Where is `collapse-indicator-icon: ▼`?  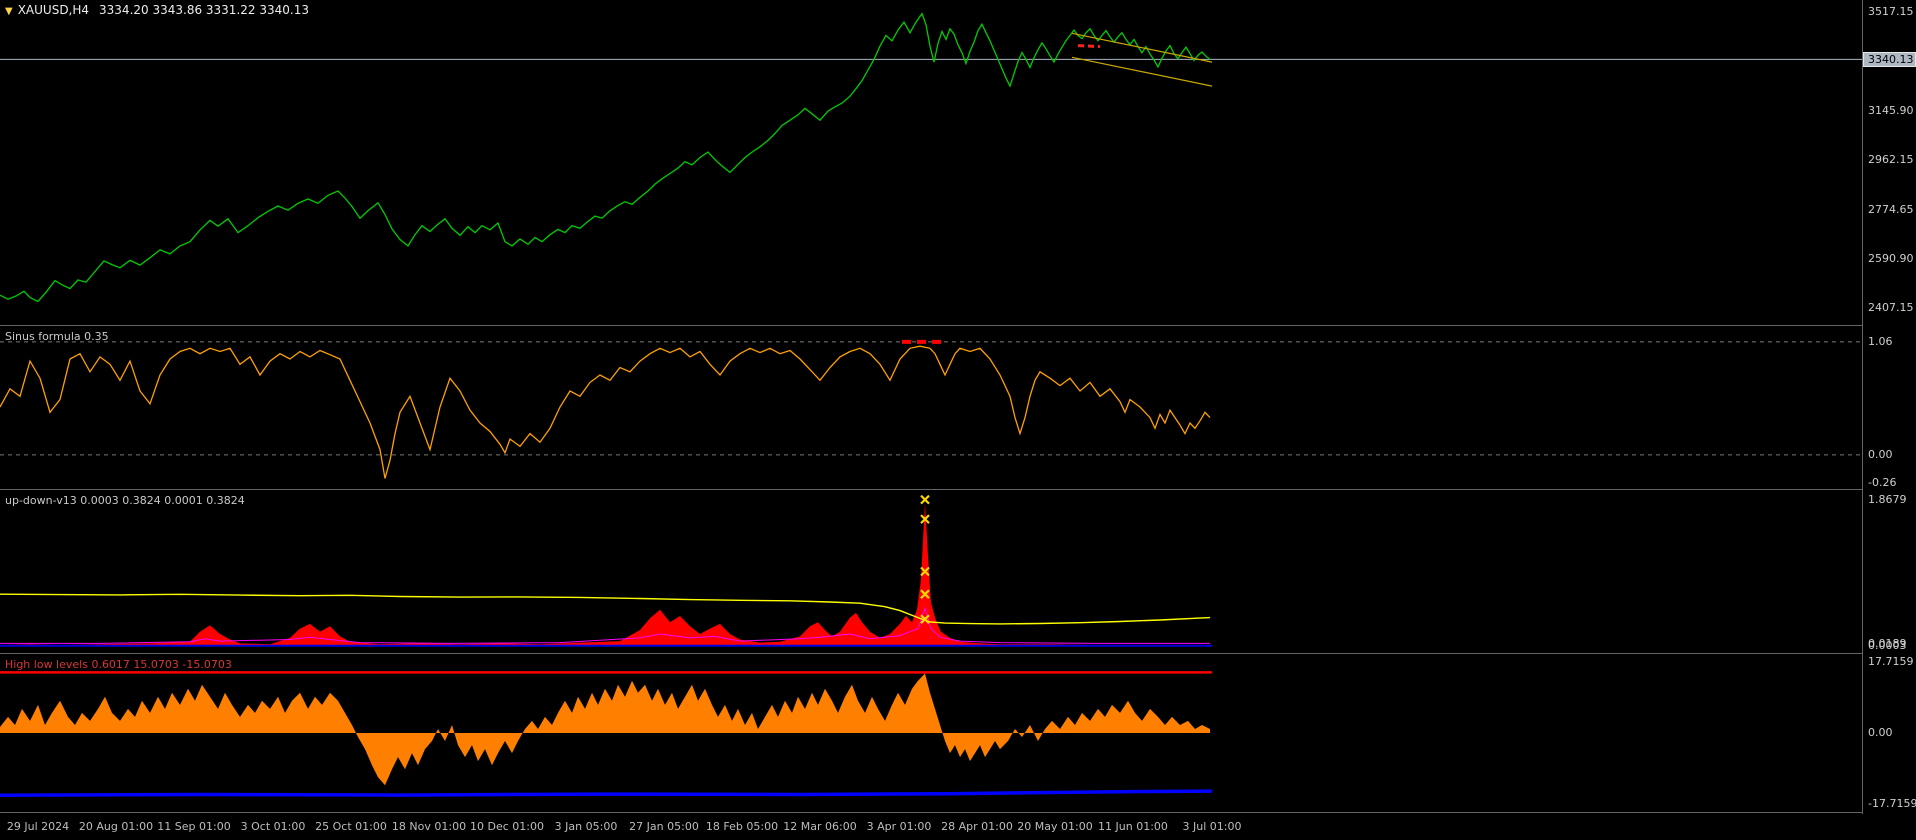
collapse-indicator-icon: ▼ is located at coordinates (9, 11).